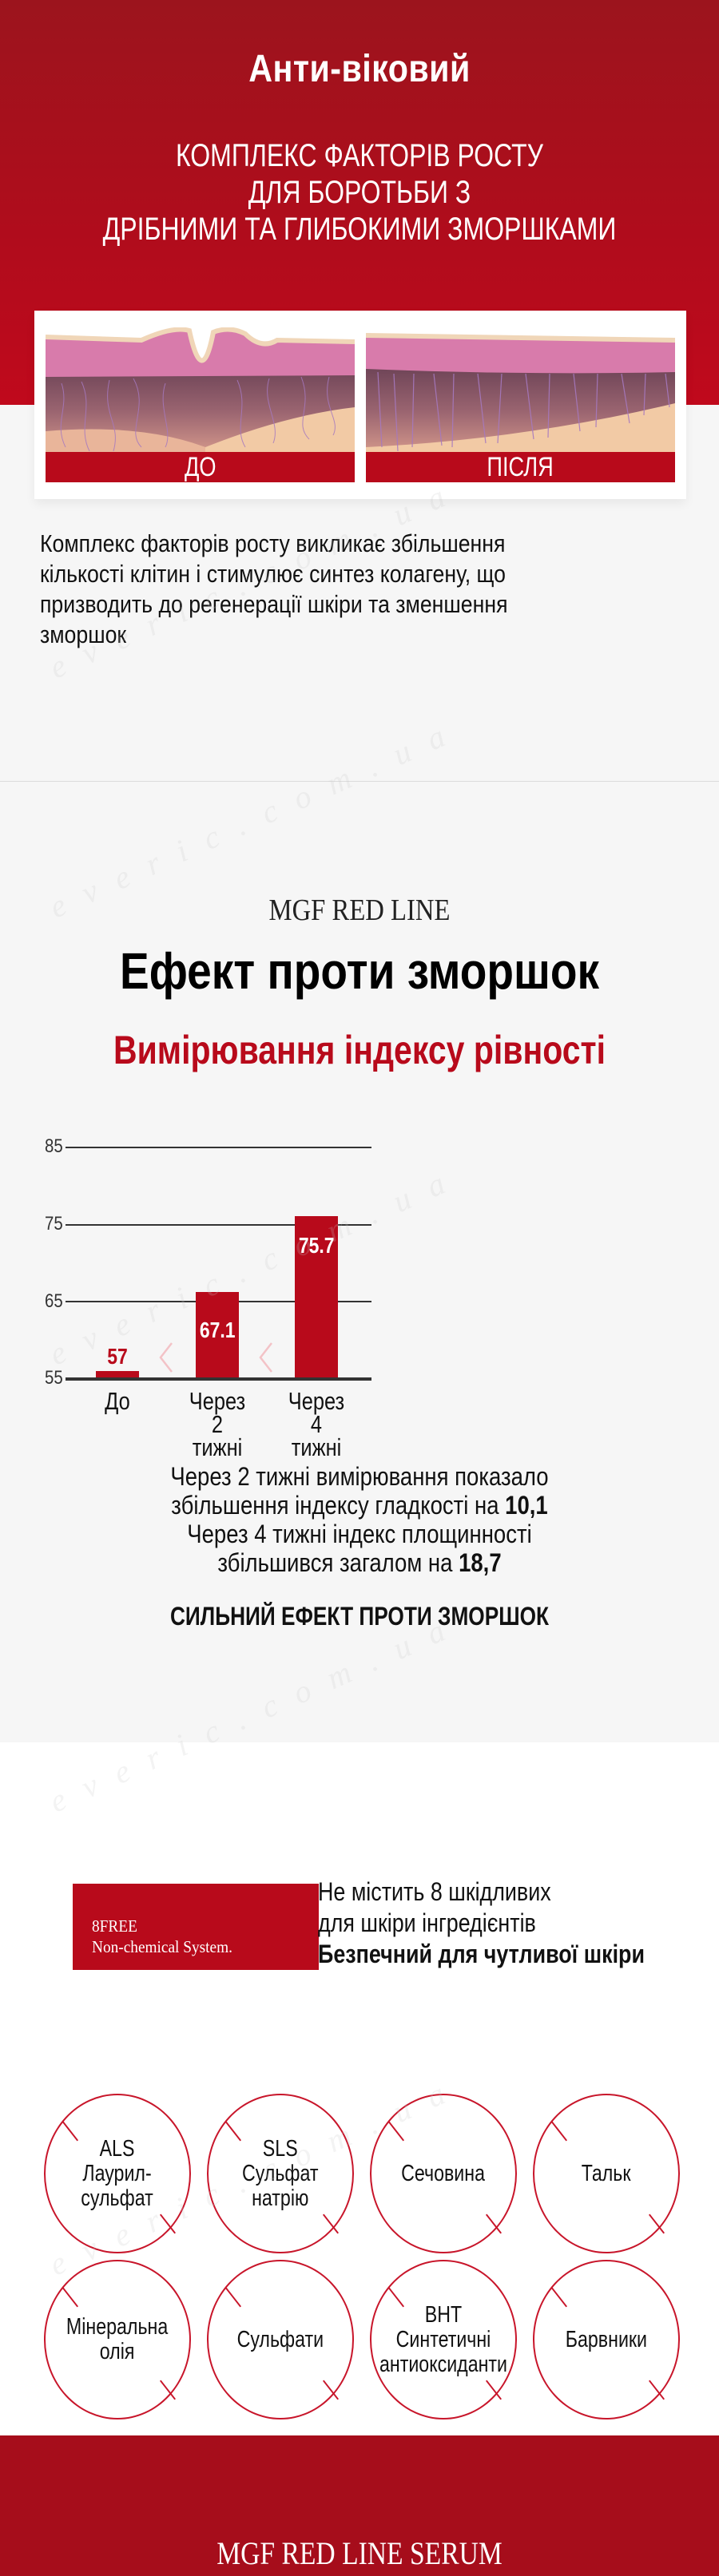 This screenshot has width=719, height=2576. I want to click on 8free-badge: 8FREE Non-chemical System., so click(196, 1927).